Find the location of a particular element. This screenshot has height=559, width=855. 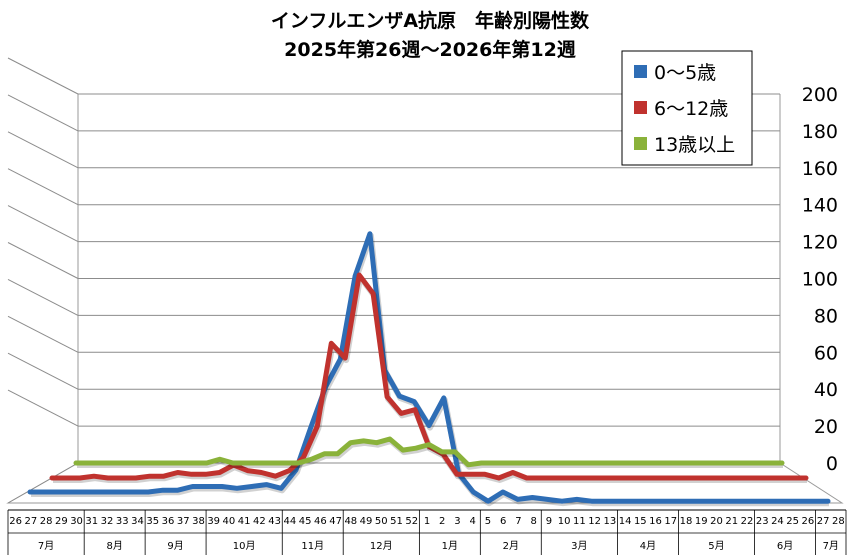

x-tick-label: 15 is located at coordinates (640, 521).